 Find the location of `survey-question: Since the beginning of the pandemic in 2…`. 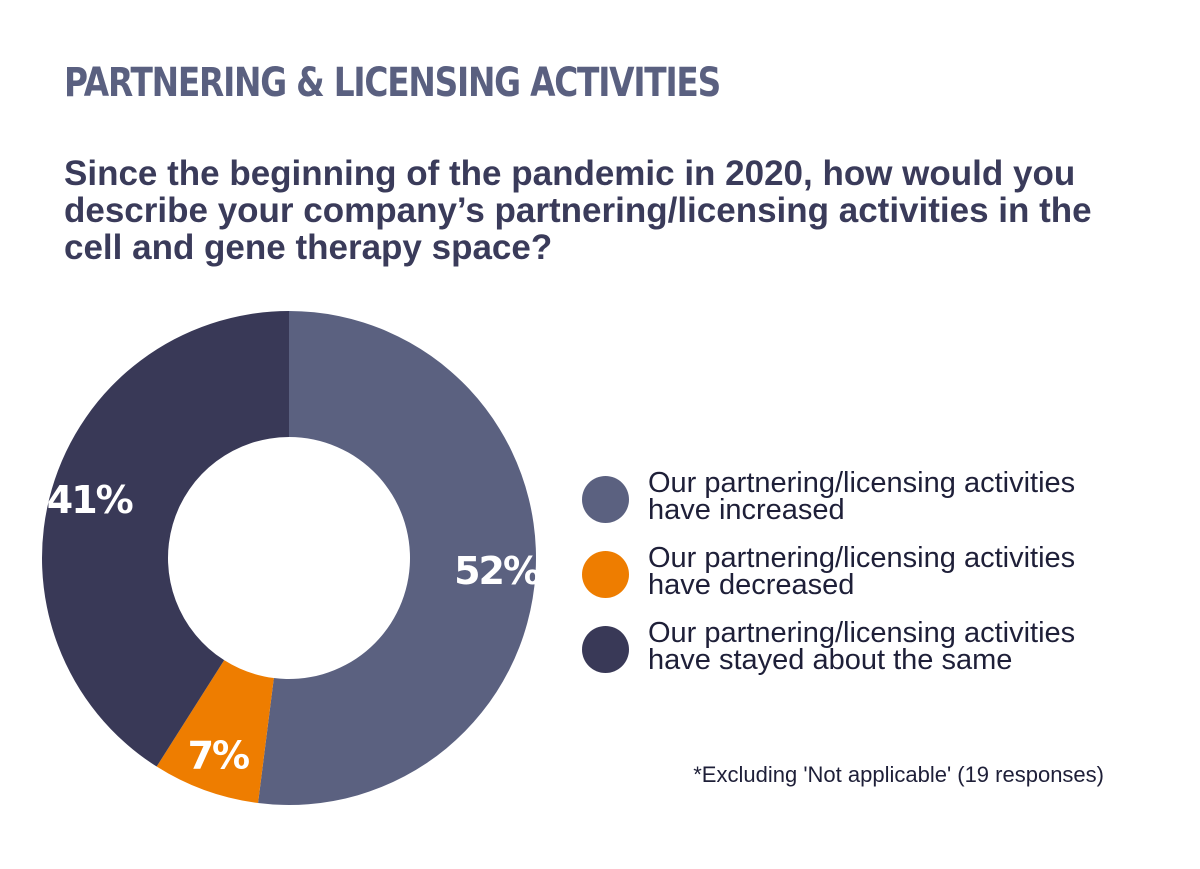

survey-question: Since the beginning of the pandemic in 2… is located at coordinates (578, 210).